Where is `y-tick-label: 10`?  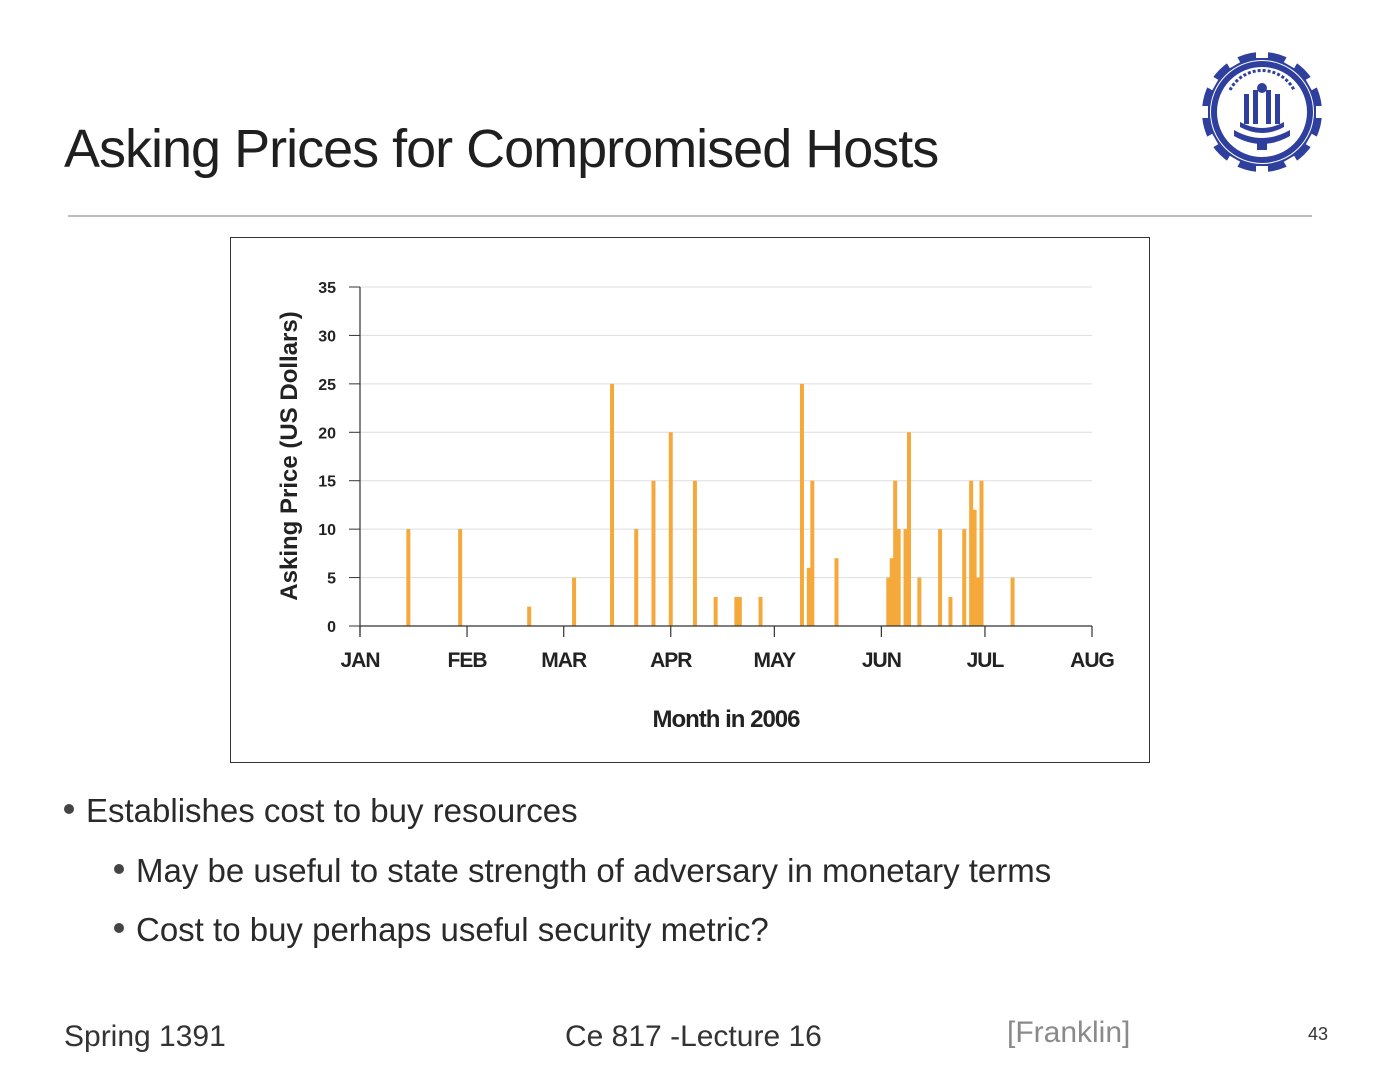
y-tick-label: 10 is located at coordinates (327, 530).